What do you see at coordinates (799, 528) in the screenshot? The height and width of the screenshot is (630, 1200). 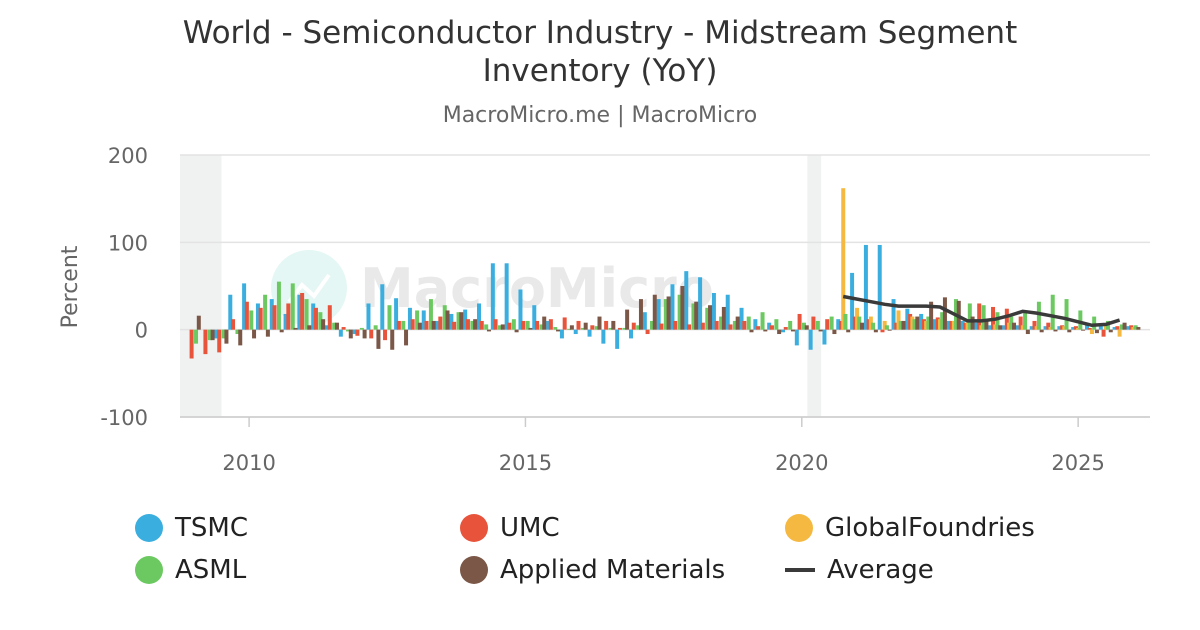 I see `legend-swatch-globalfoundries` at bounding box center [799, 528].